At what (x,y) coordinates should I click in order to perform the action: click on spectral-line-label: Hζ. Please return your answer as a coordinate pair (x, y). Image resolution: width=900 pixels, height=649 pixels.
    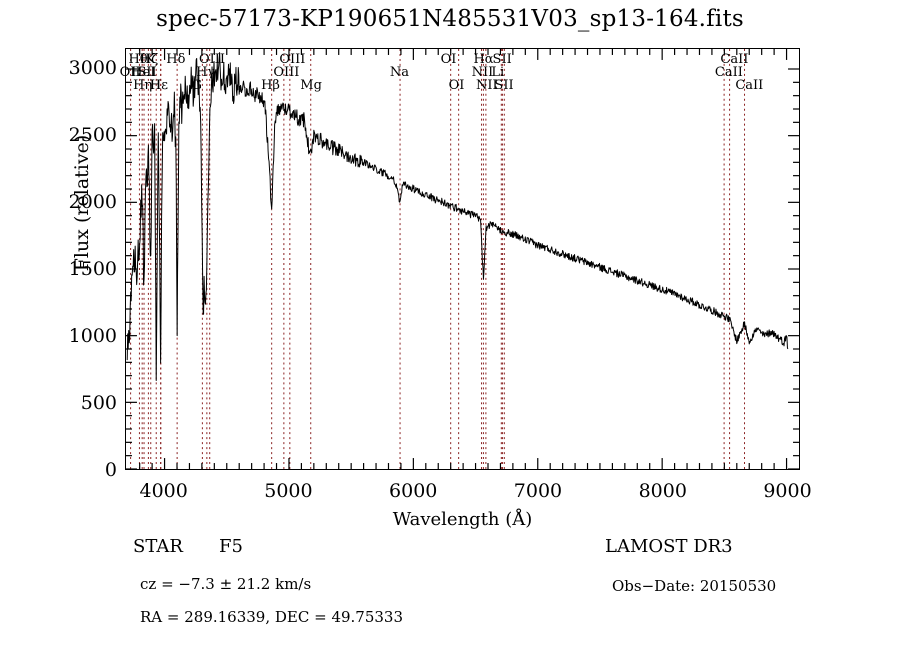
    Looking at the image, I should click on (149, 59).